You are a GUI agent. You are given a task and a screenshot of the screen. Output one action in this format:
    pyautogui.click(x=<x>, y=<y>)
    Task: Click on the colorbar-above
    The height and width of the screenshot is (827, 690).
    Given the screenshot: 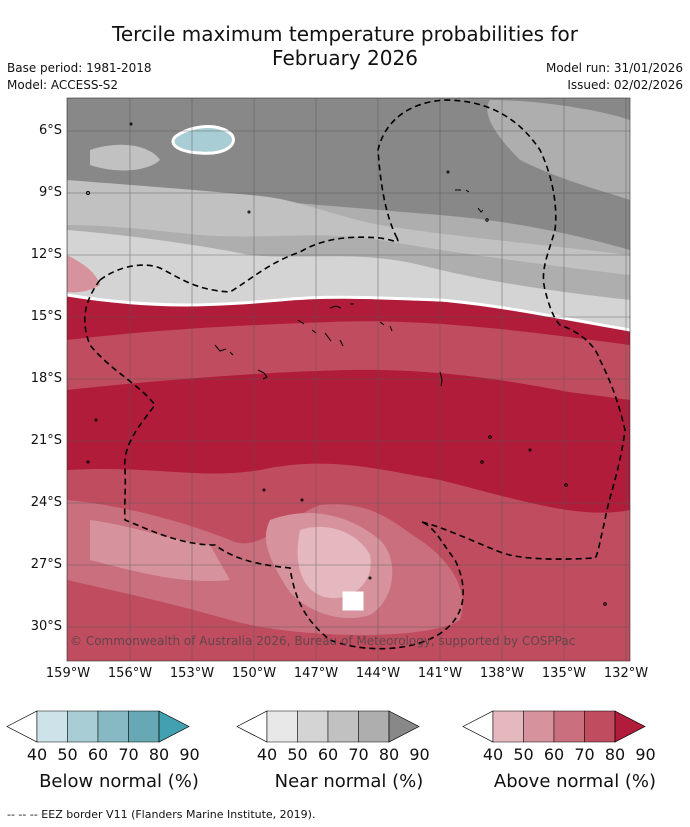 What is the action you would take?
    pyautogui.click(x=554, y=726)
    